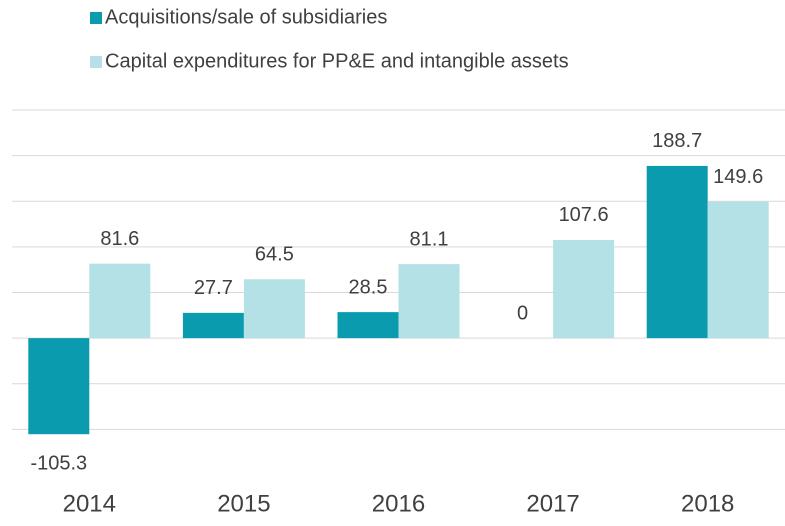 The width and height of the screenshot is (785, 526). I want to click on x-tick-label: 2015, so click(243, 503).